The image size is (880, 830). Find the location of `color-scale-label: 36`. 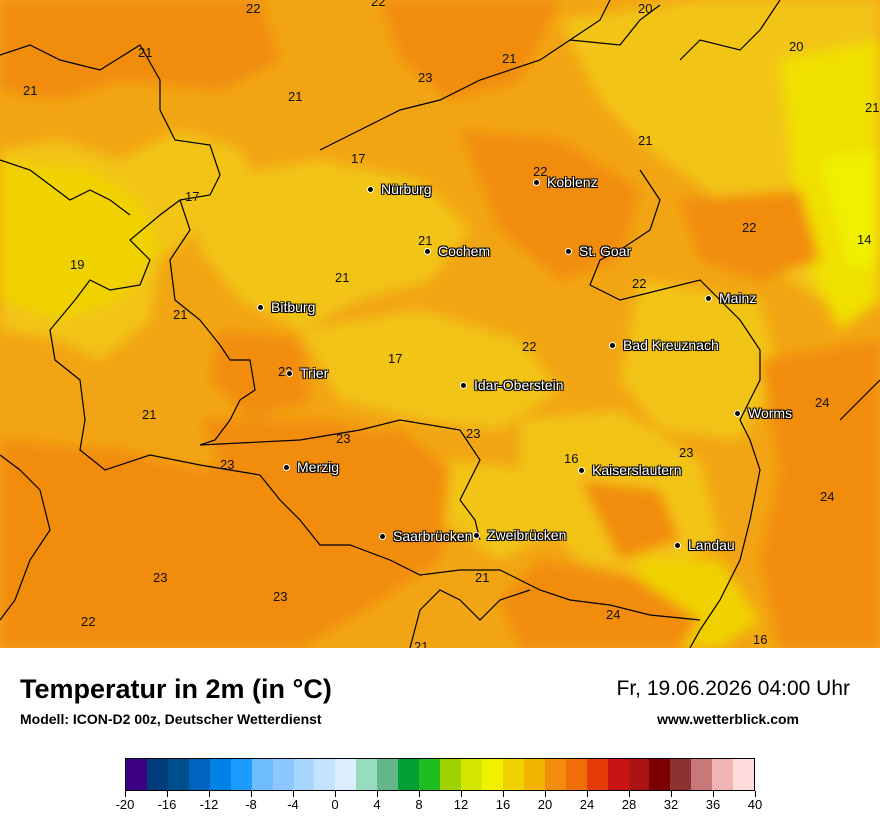

color-scale-label: 36 is located at coordinates (713, 804).